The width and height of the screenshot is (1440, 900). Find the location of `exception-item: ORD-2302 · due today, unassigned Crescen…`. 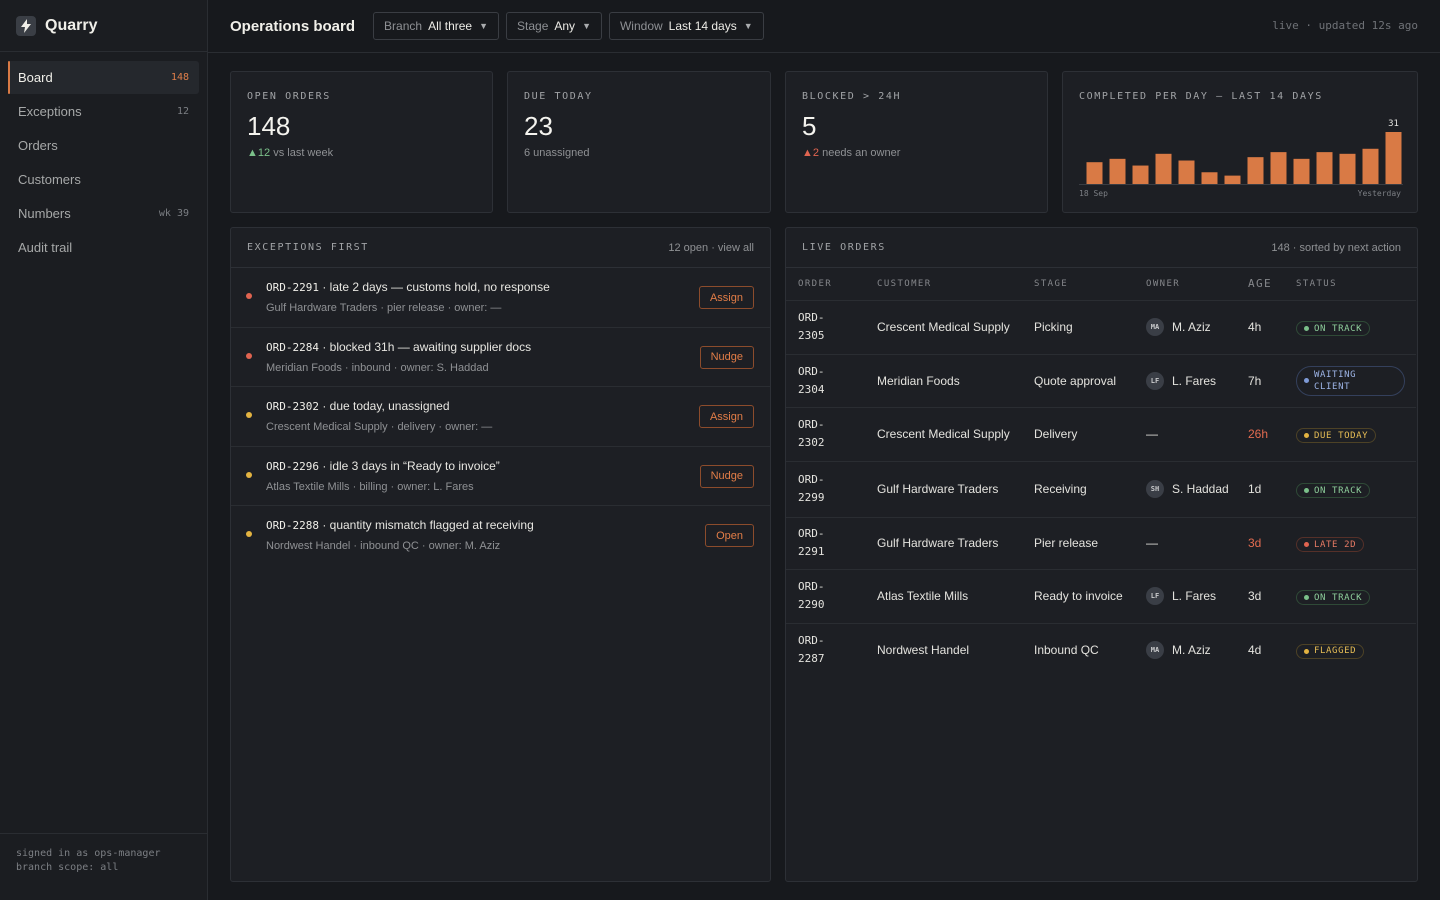

exception-item: ORD-2302 · due today, unassigned Crescen… is located at coordinates (500, 417).